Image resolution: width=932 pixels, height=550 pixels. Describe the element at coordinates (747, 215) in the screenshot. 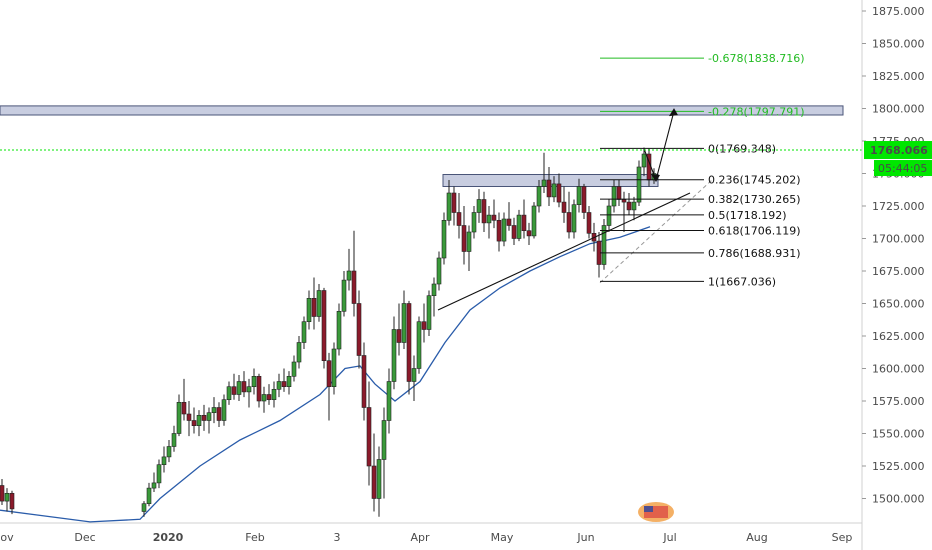

I see `fib-level-label: 0.5(1718.192)` at that location.